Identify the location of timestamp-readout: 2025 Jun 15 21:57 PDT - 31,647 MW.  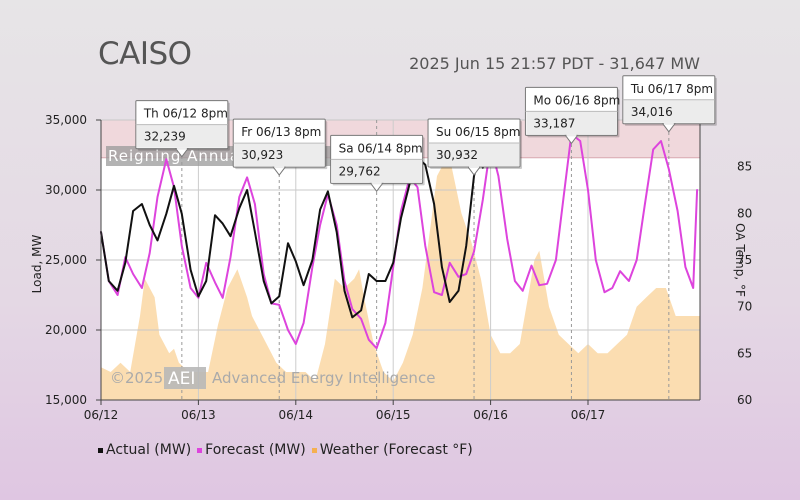
(554, 63).